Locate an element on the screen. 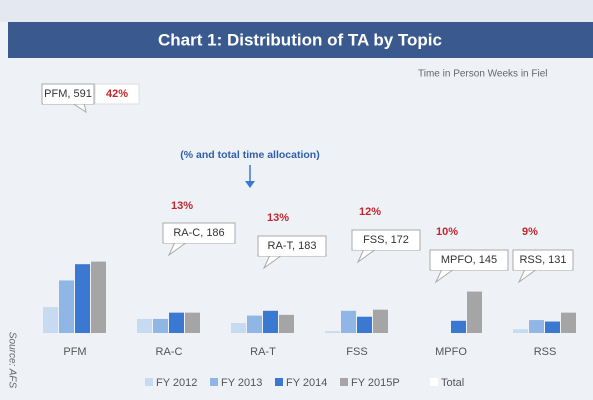  total-label: RA-C, 186 is located at coordinates (198, 233).